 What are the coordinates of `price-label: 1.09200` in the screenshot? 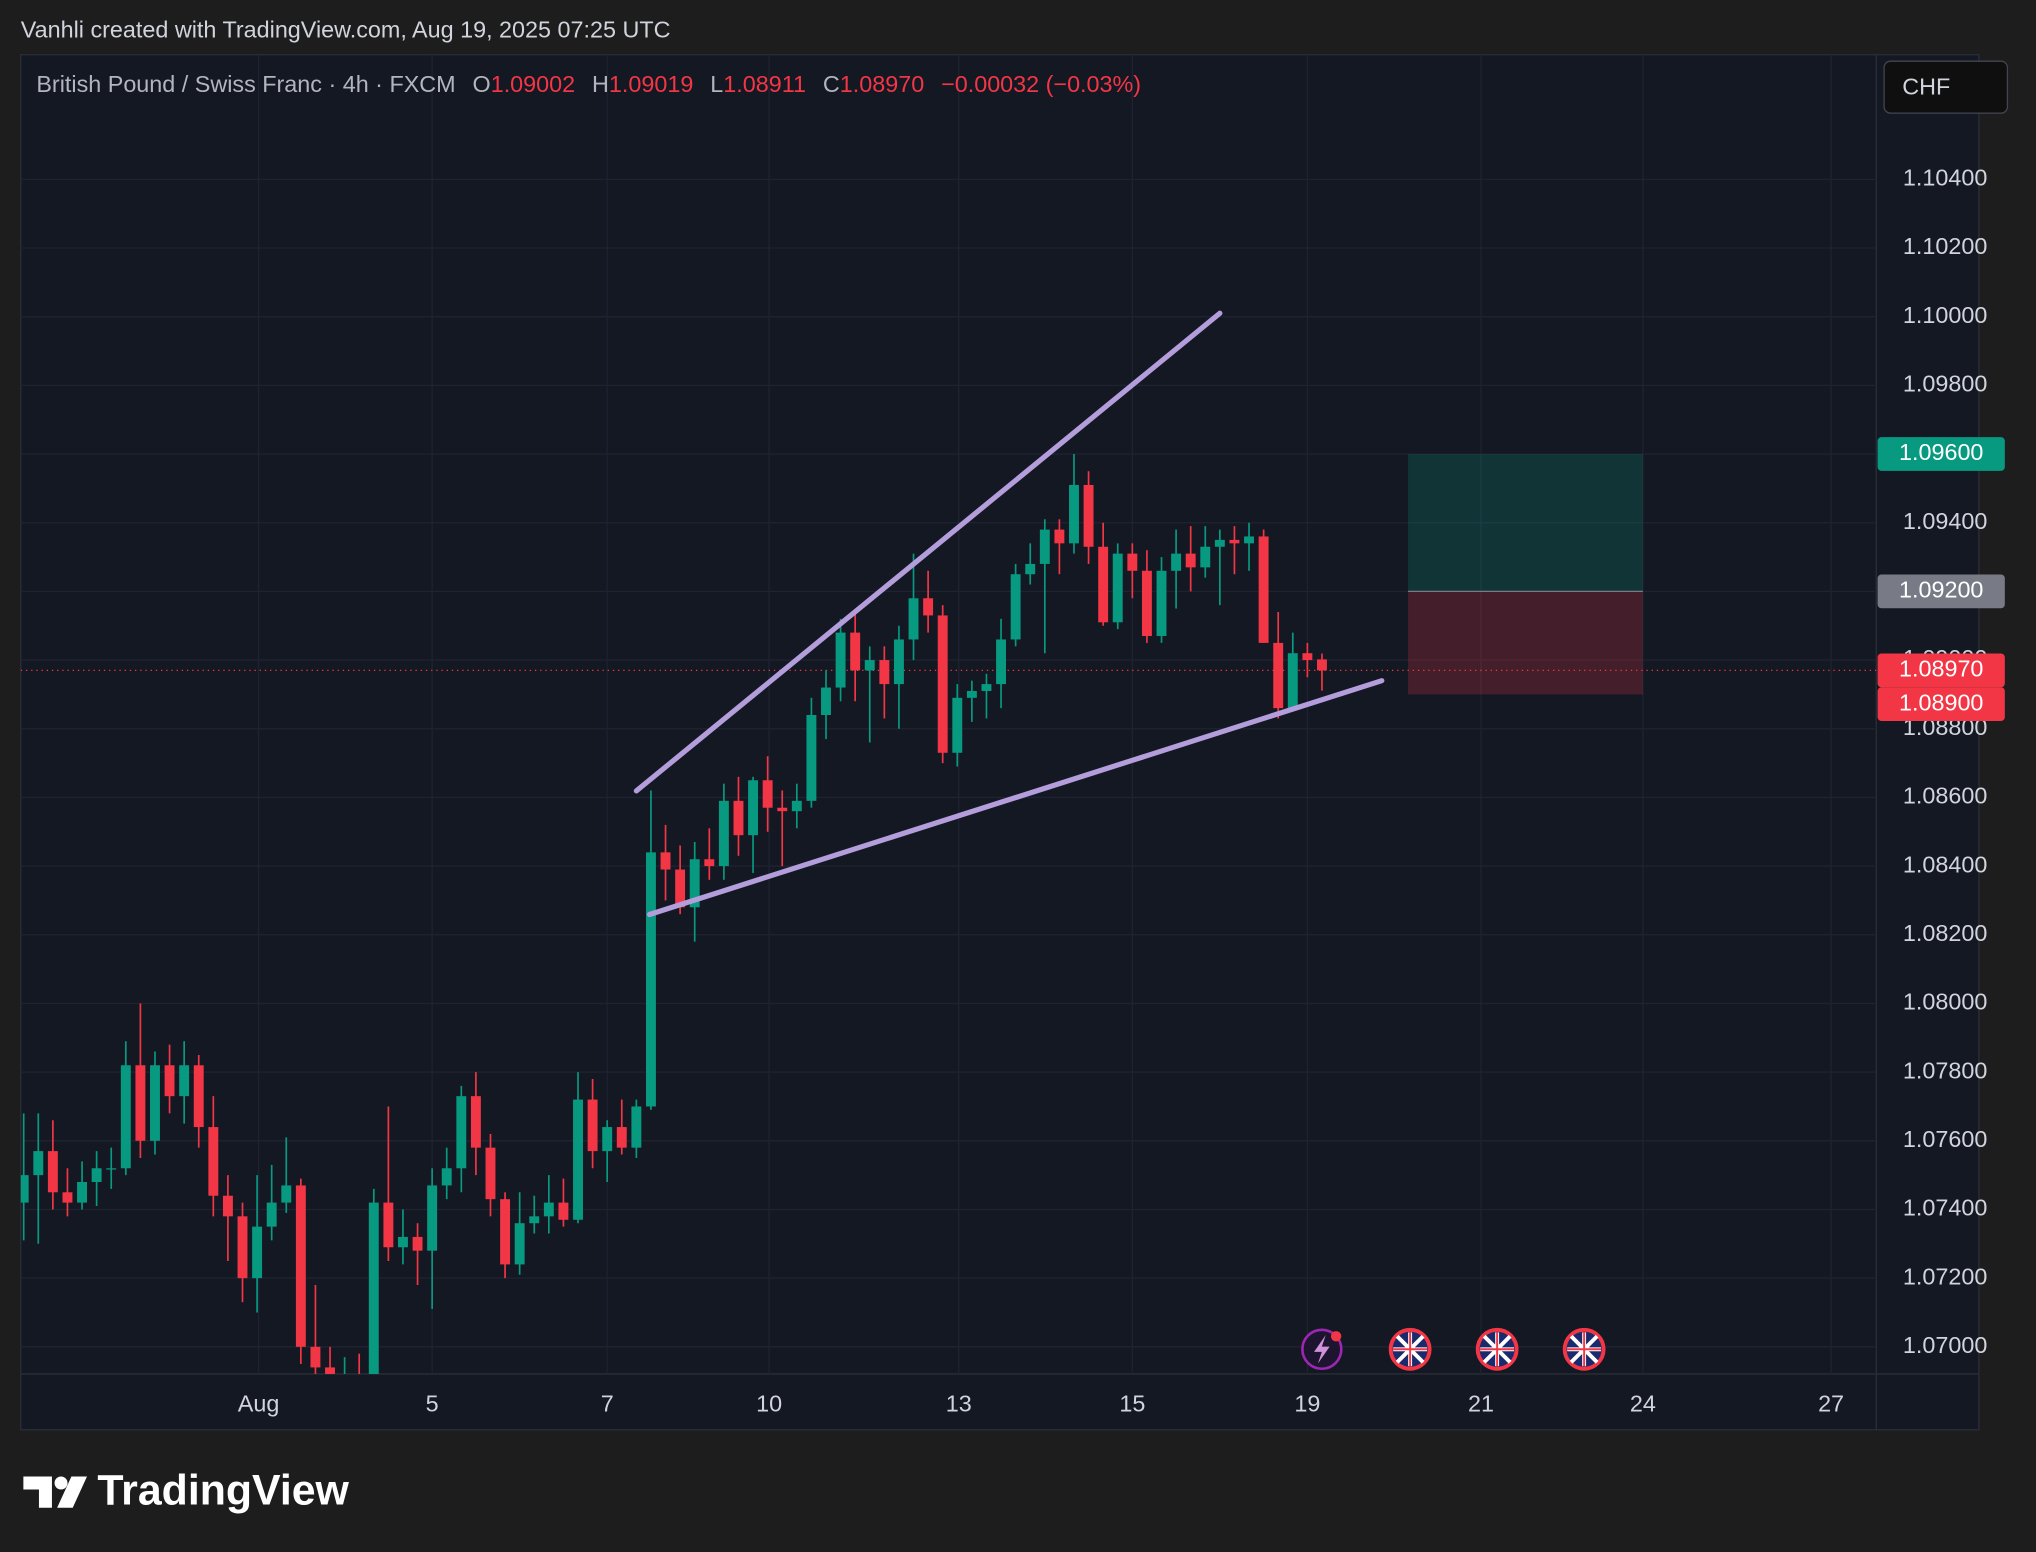 It's located at (1941, 590).